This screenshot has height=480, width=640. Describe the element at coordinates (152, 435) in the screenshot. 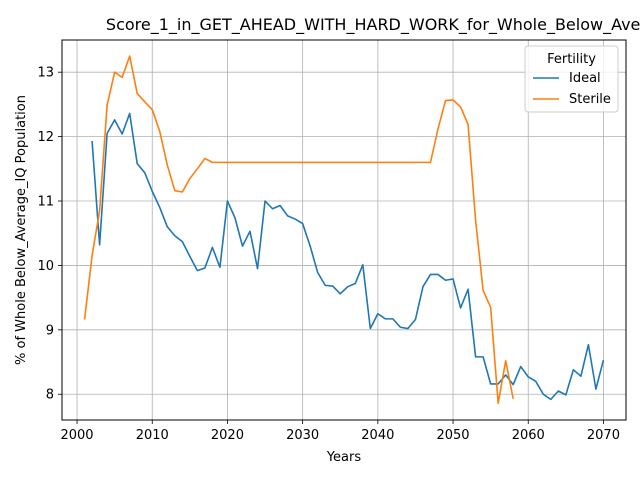

I see `x-tick-label: 2010` at that location.